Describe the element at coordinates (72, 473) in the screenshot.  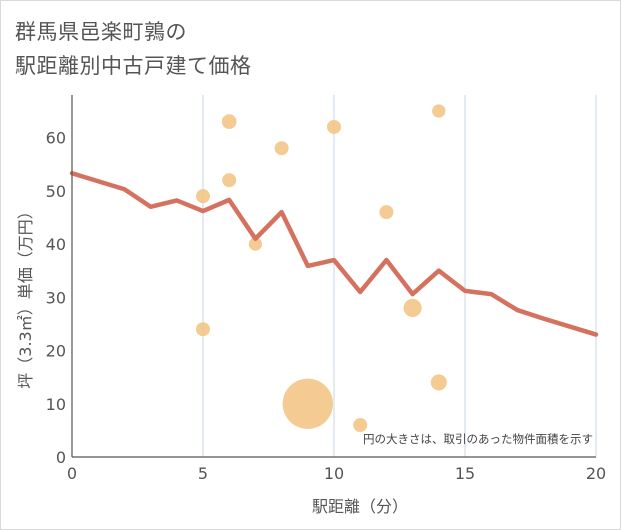
I see `x-tick-label-0: 0` at that location.